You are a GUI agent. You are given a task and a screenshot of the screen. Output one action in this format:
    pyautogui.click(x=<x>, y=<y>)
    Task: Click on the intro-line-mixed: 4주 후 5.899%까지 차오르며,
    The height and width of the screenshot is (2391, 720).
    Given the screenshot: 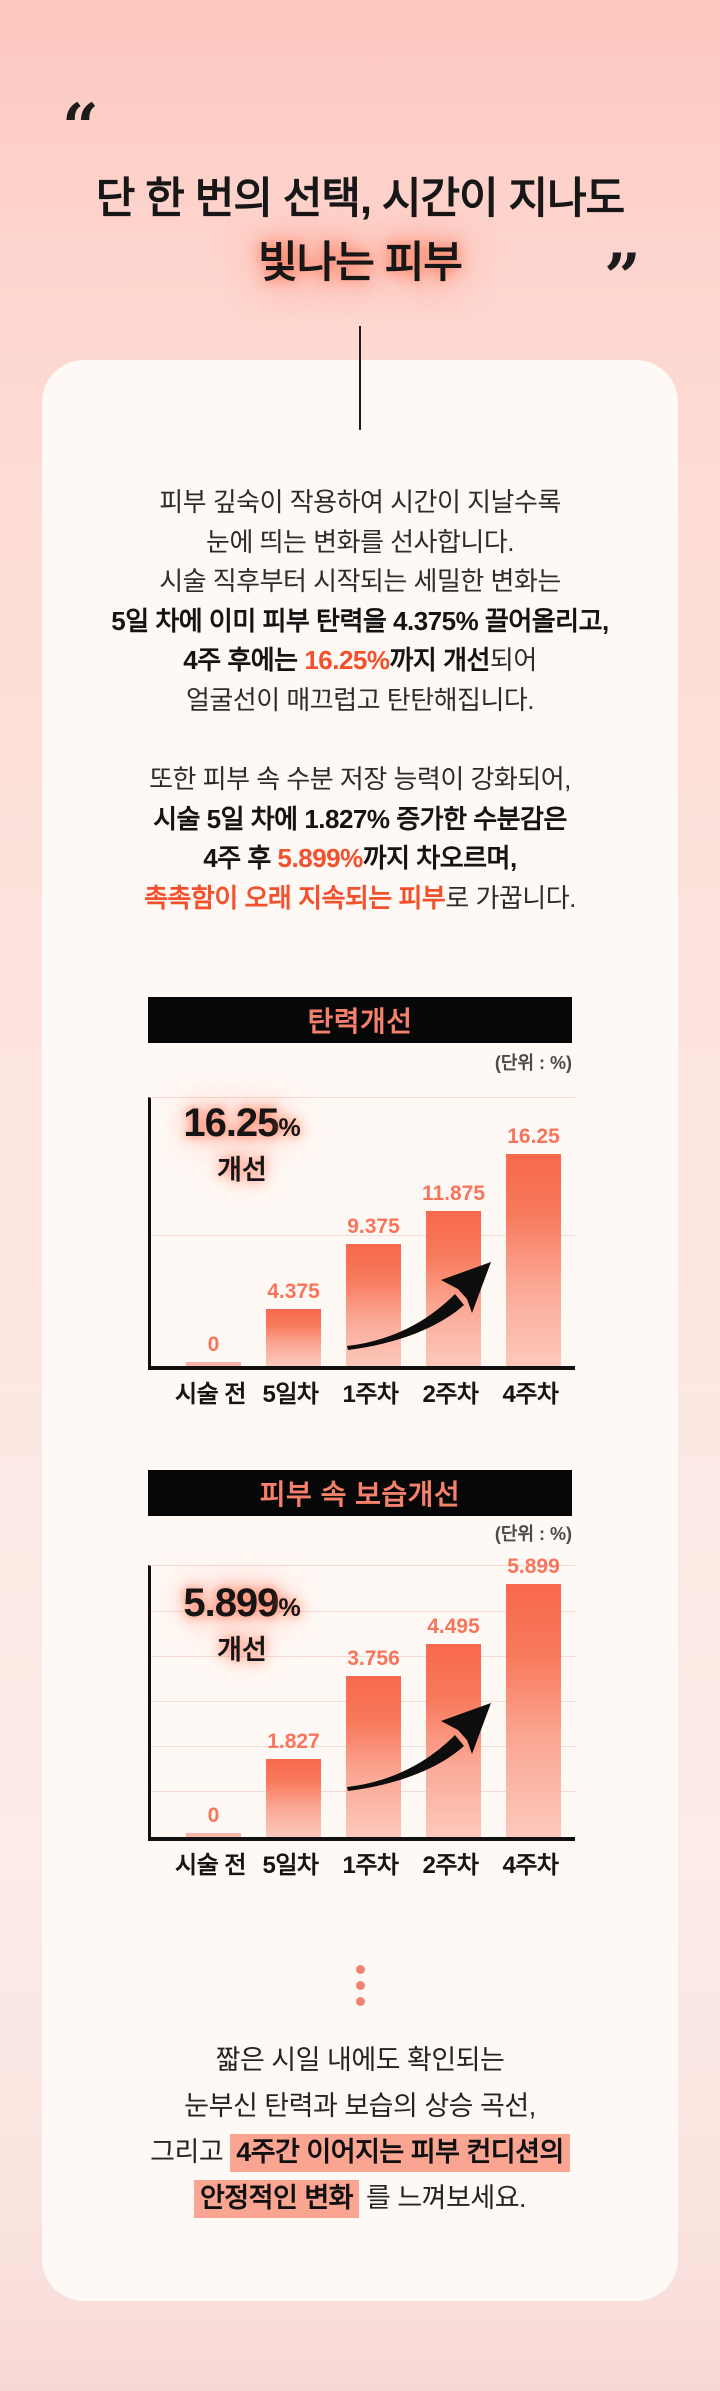 What is the action you would take?
    pyautogui.click(x=360, y=859)
    